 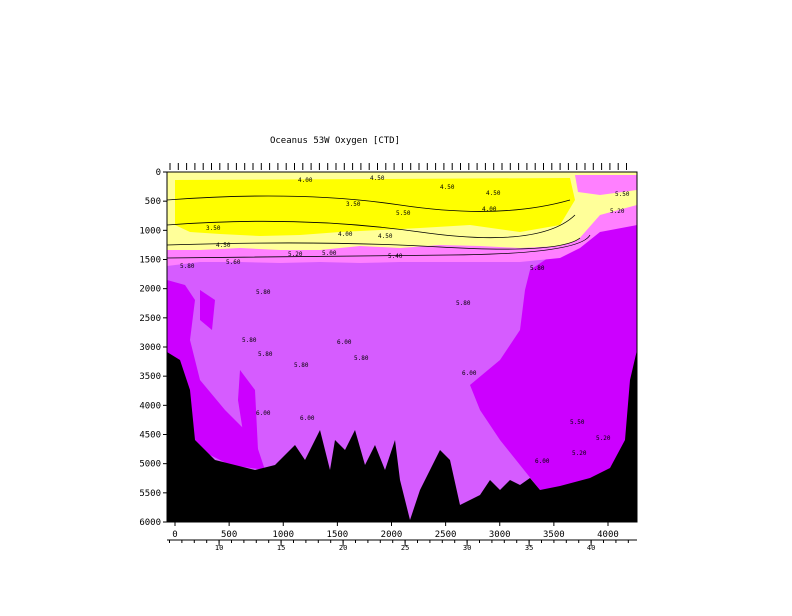 I want to click on x2-tick-label: 25, so click(x=405, y=548).